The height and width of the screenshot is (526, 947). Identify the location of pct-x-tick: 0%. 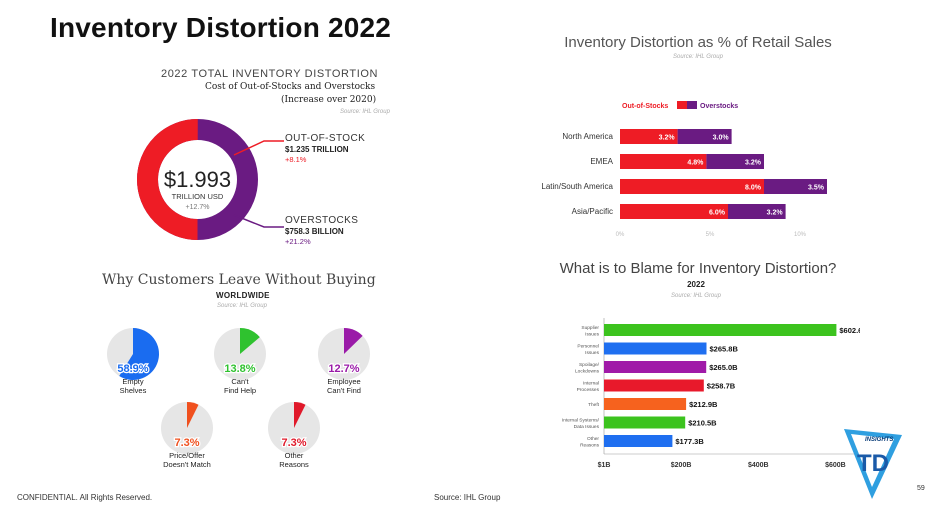
(620, 235).